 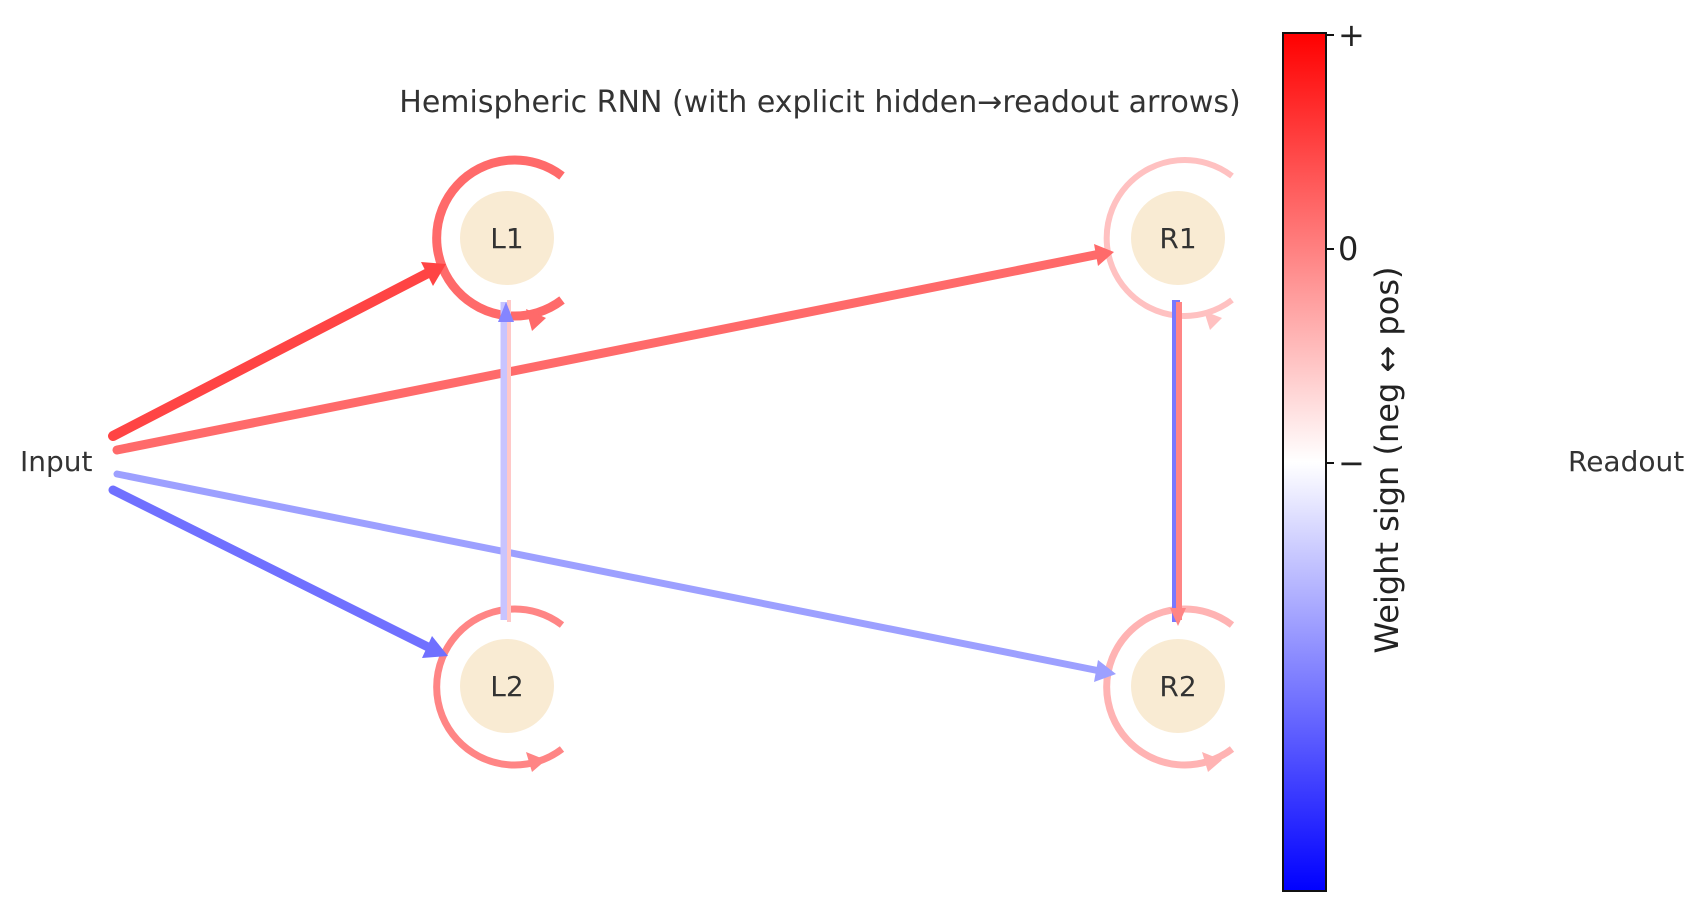 I want to click on readout-label: Readout, so click(x=1626, y=461).